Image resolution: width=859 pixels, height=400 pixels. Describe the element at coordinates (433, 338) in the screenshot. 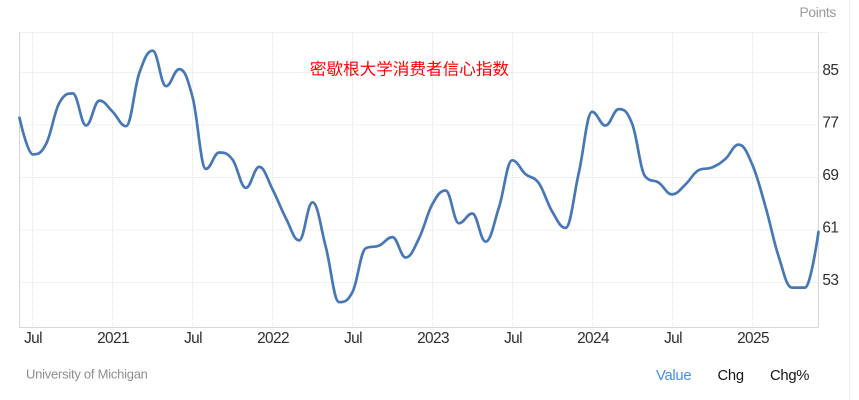

I see `svg-text: 2023` at that location.